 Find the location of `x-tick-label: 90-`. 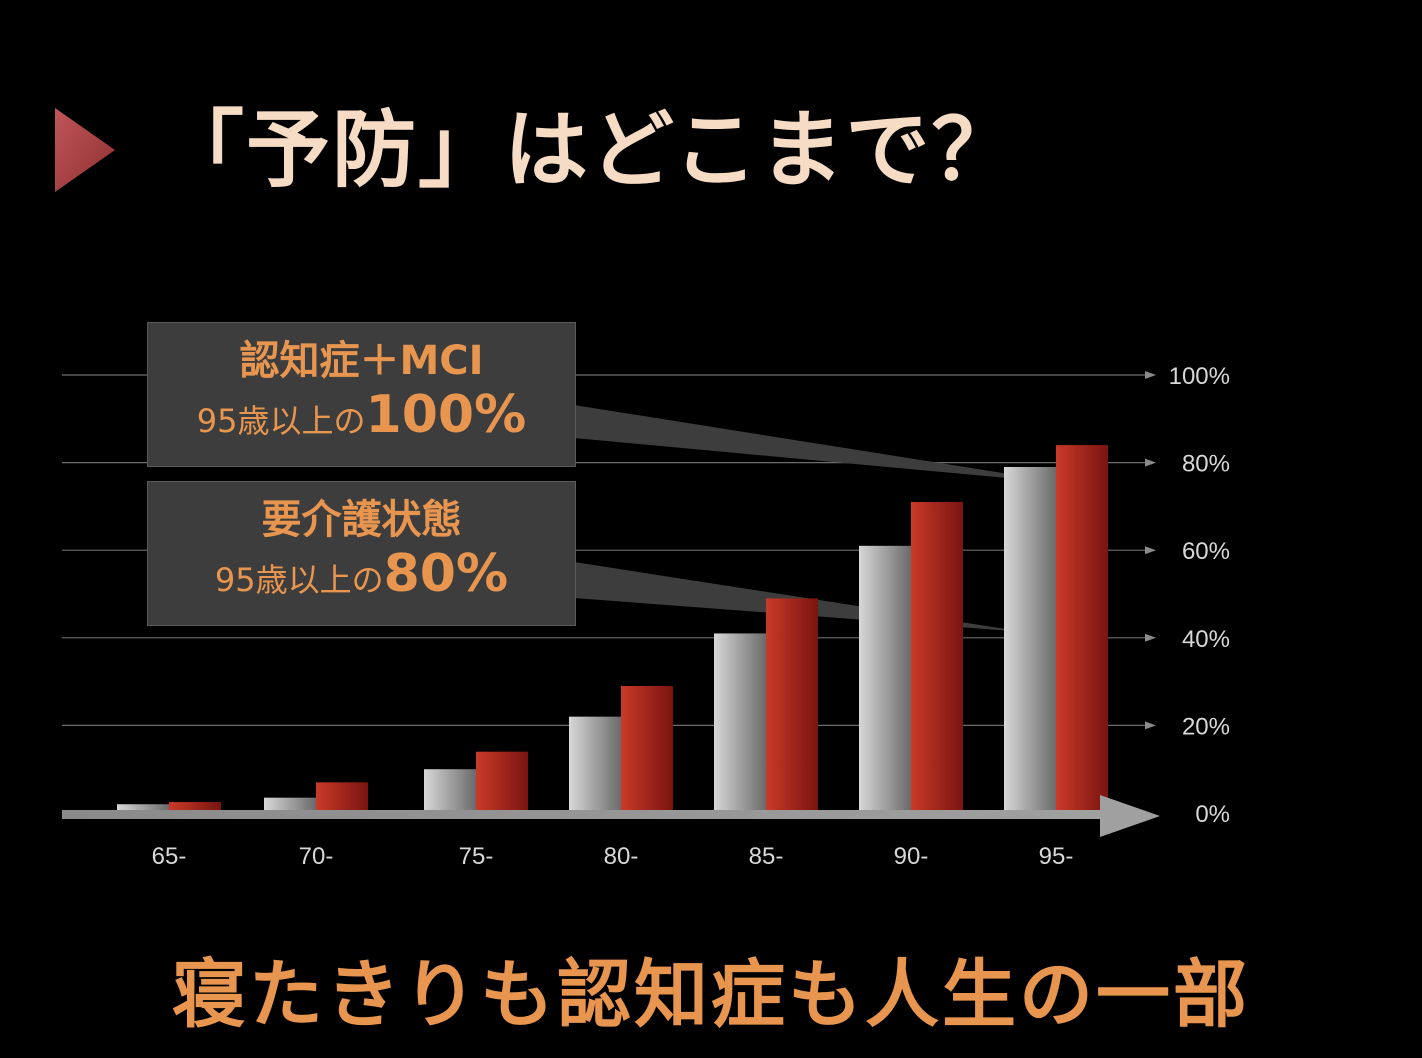

x-tick-label: 90- is located at coordinates (911, 856).